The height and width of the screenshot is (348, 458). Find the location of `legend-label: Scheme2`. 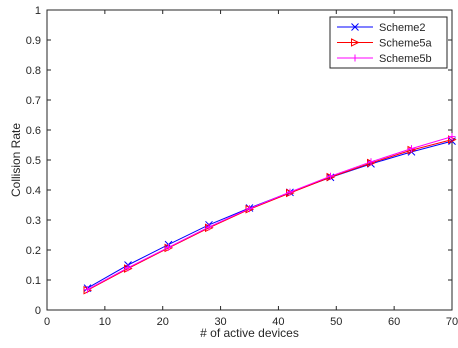

legend-label: Scheme2 is located at coordinates (402, 28).